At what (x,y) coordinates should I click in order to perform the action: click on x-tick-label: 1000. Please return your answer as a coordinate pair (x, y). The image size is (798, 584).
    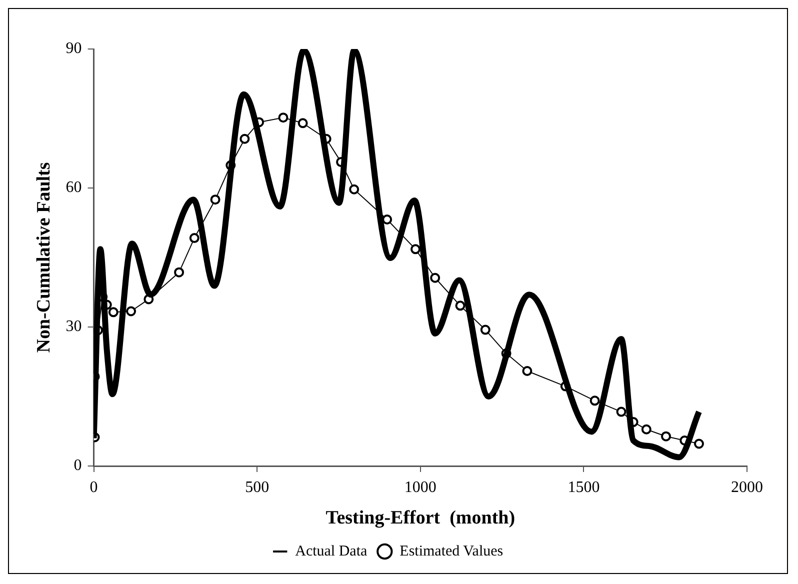
    Looking at the image, I should click on (420, 487).